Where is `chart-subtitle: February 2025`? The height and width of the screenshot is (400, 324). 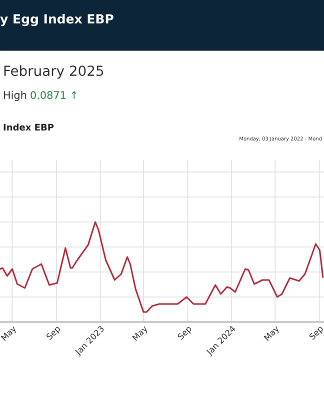 chart-subtitle: February 2025 is located at coordinates (54, 72).